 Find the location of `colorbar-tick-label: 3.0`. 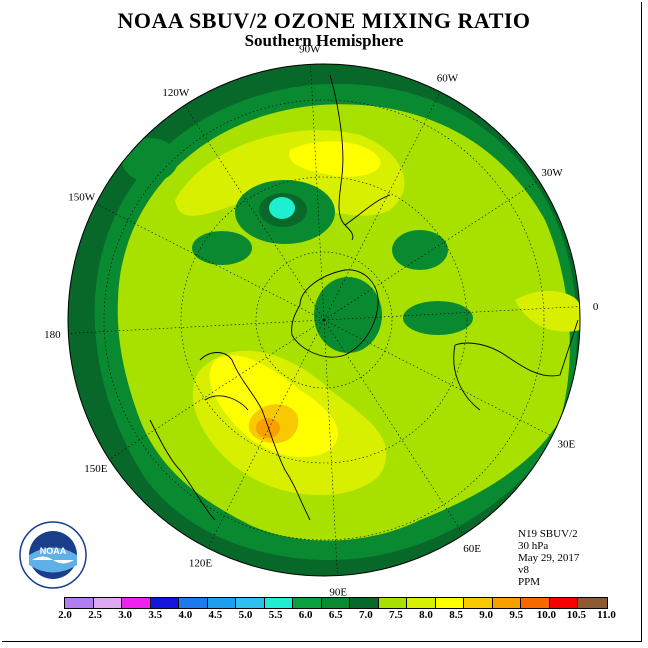

colorbar-tick-label: 3.0 is located at coordinates (125, 615).